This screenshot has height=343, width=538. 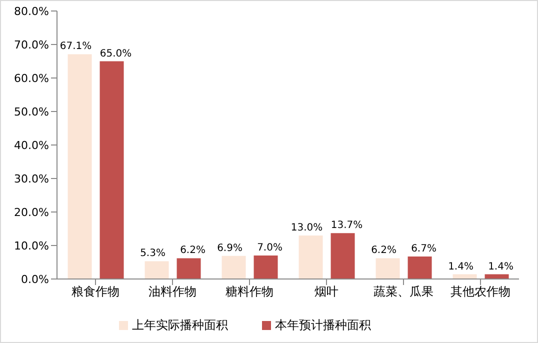 I want to click on x-tick-label: 粮食作物, so click(x=96, y=291).